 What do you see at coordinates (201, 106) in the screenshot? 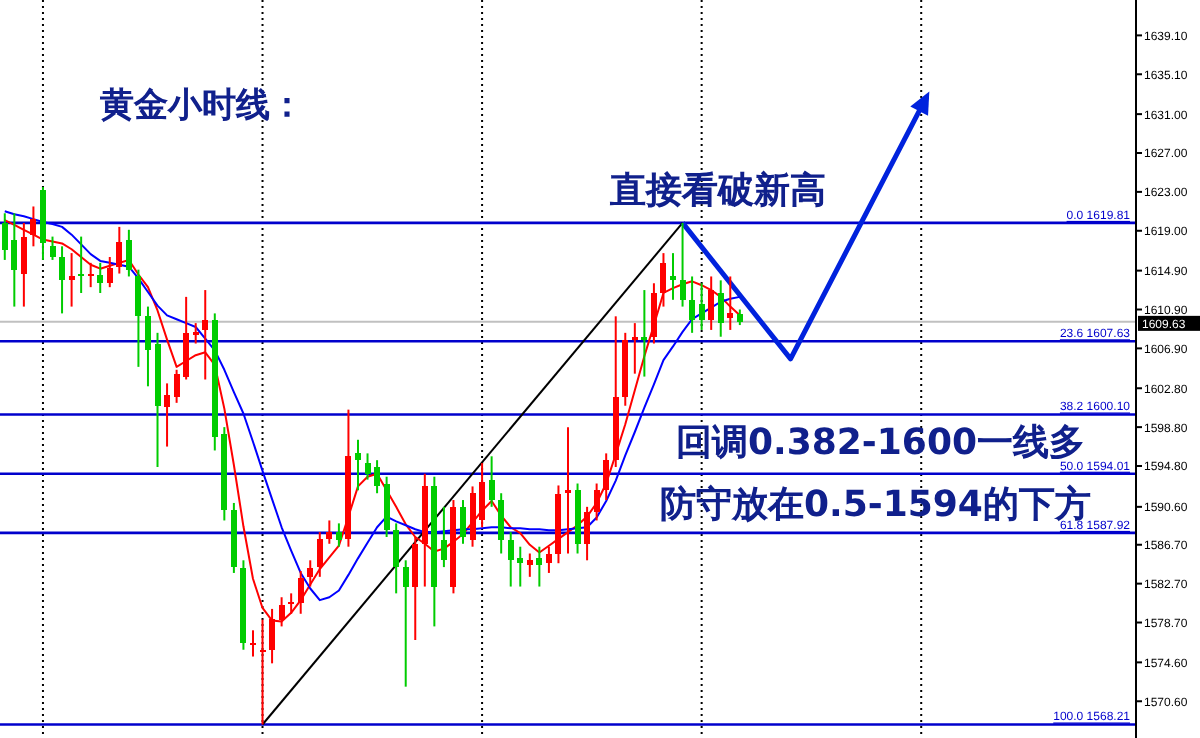
I see `text: 黄金小时线：` at bounding box center [201, 106].